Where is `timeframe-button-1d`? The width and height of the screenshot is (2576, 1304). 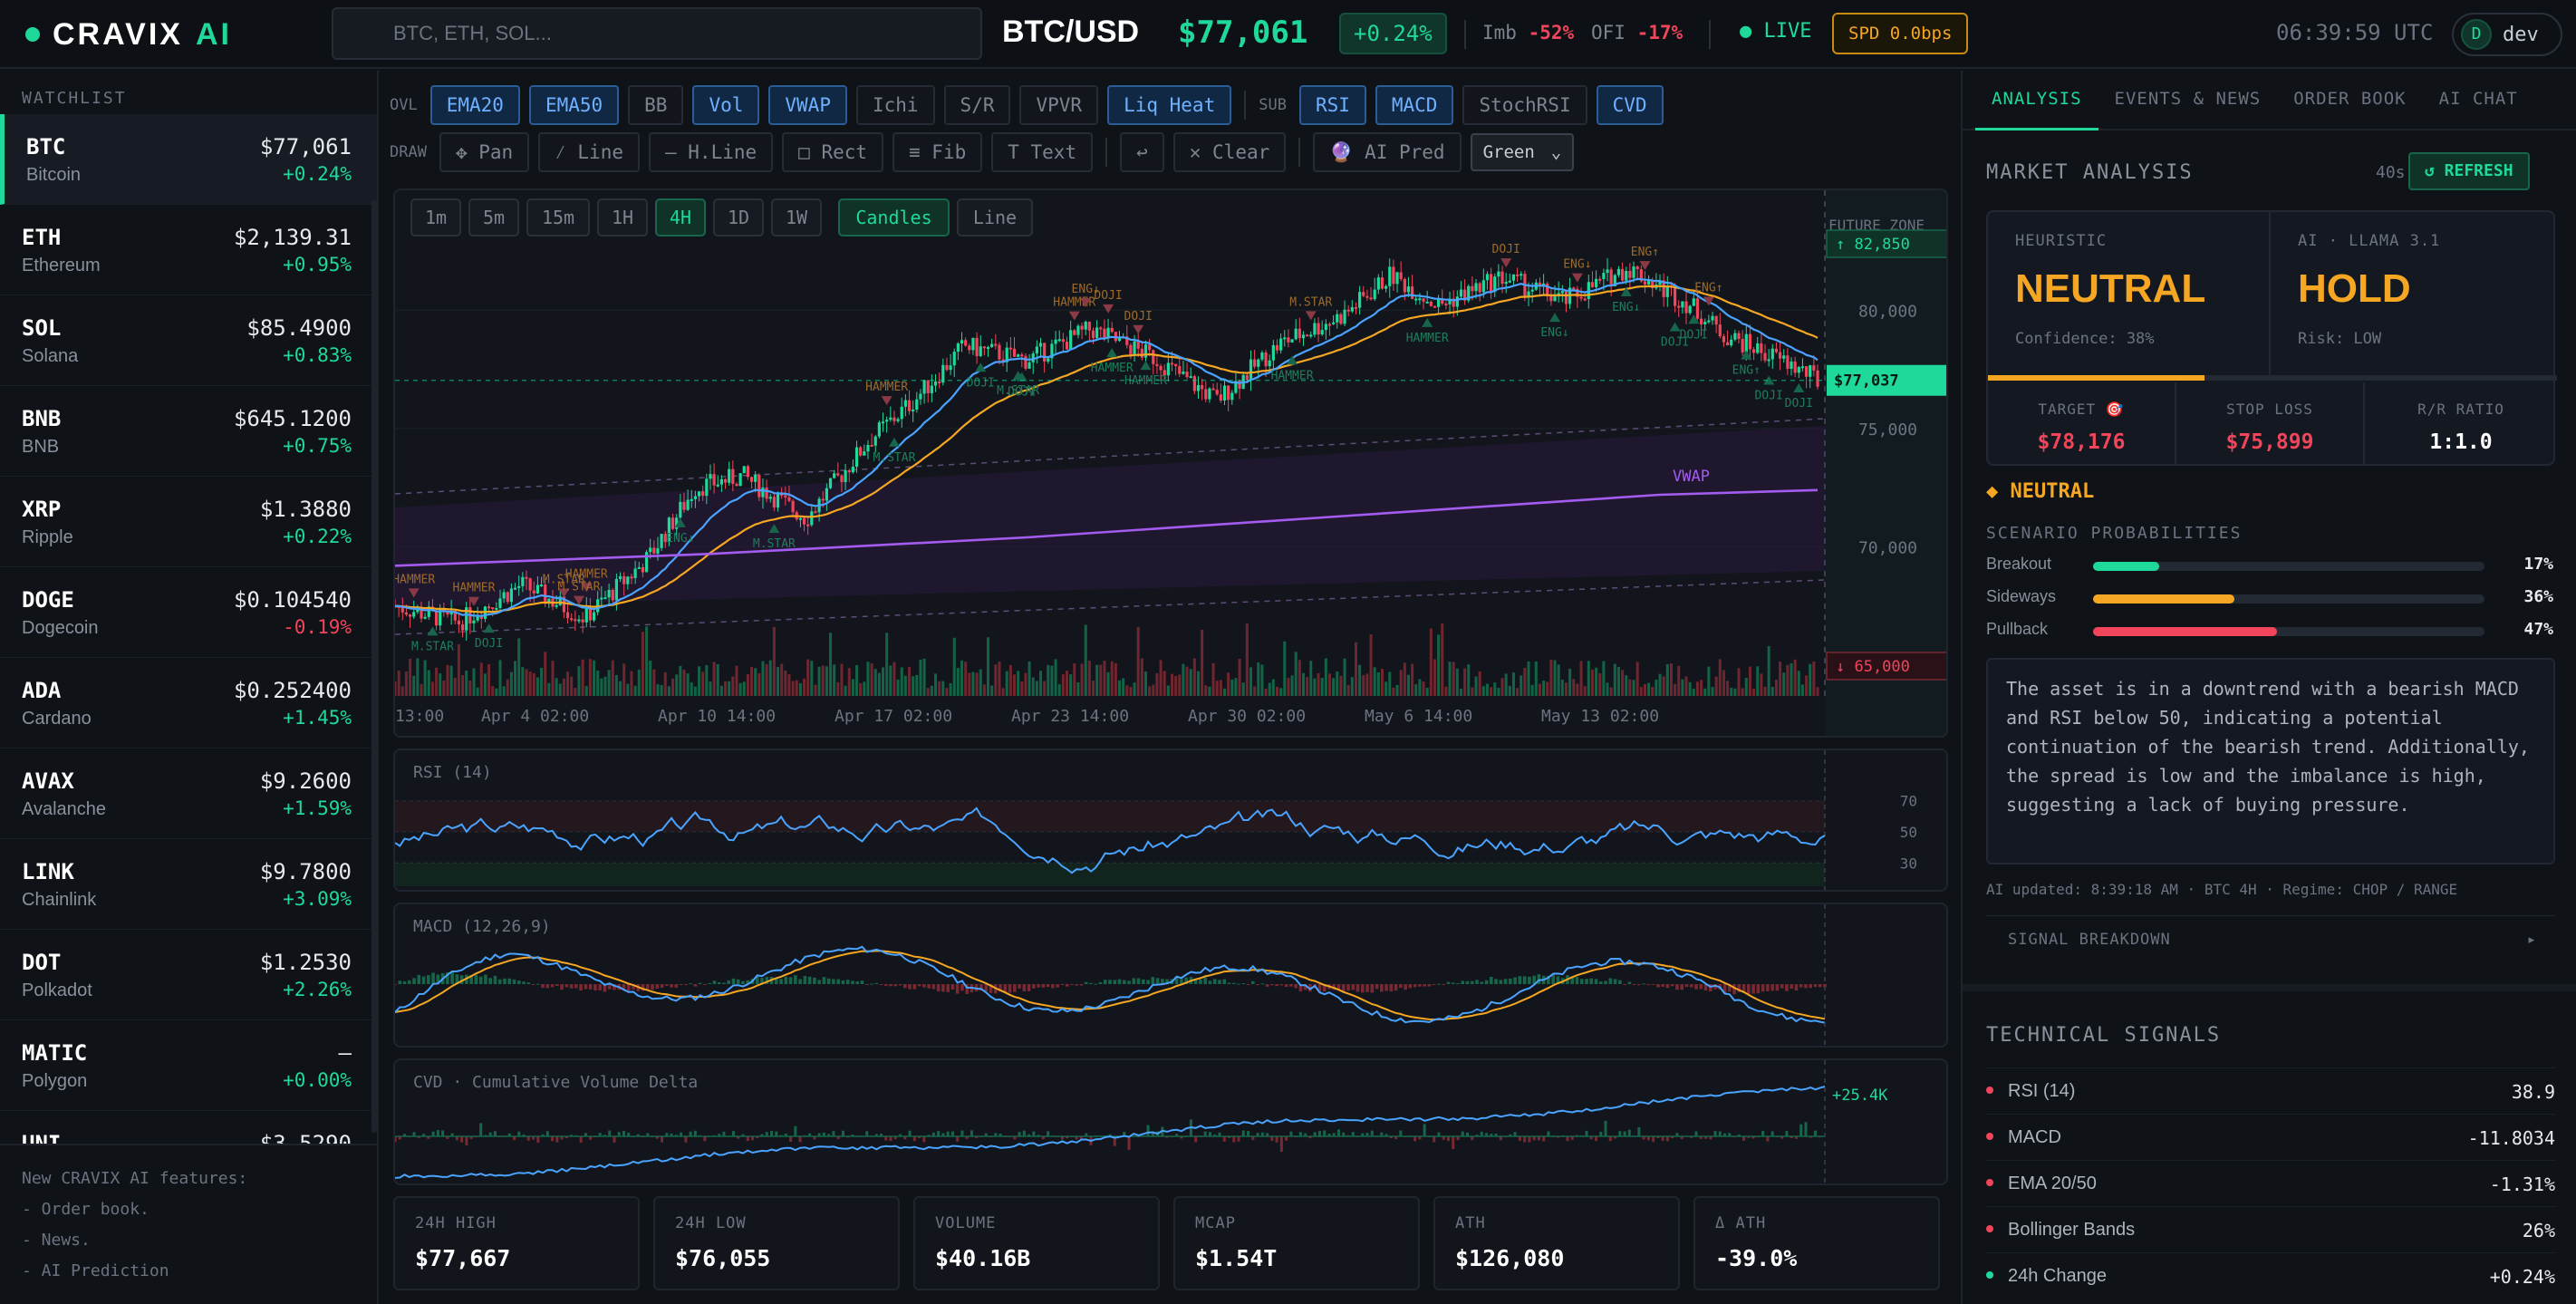 timeframe-button-1d is located at coordinates (738, 217).